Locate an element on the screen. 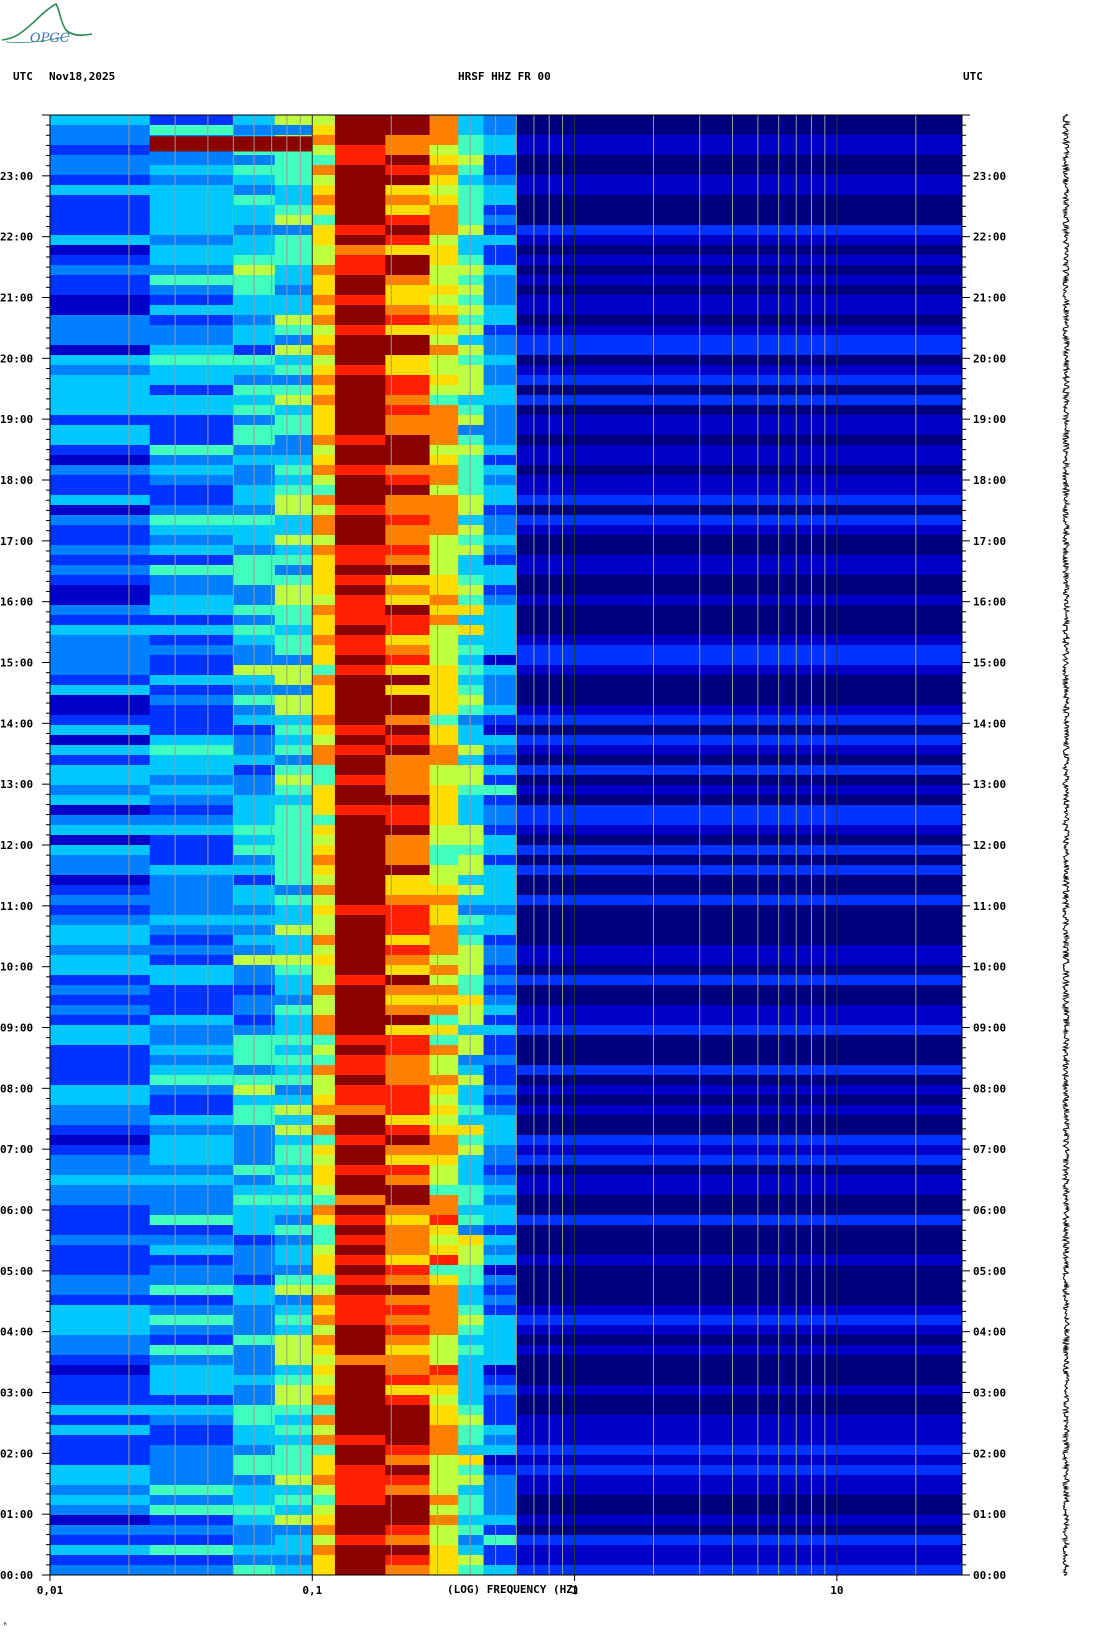  heatmap-event is located at coordinates (231, 144).